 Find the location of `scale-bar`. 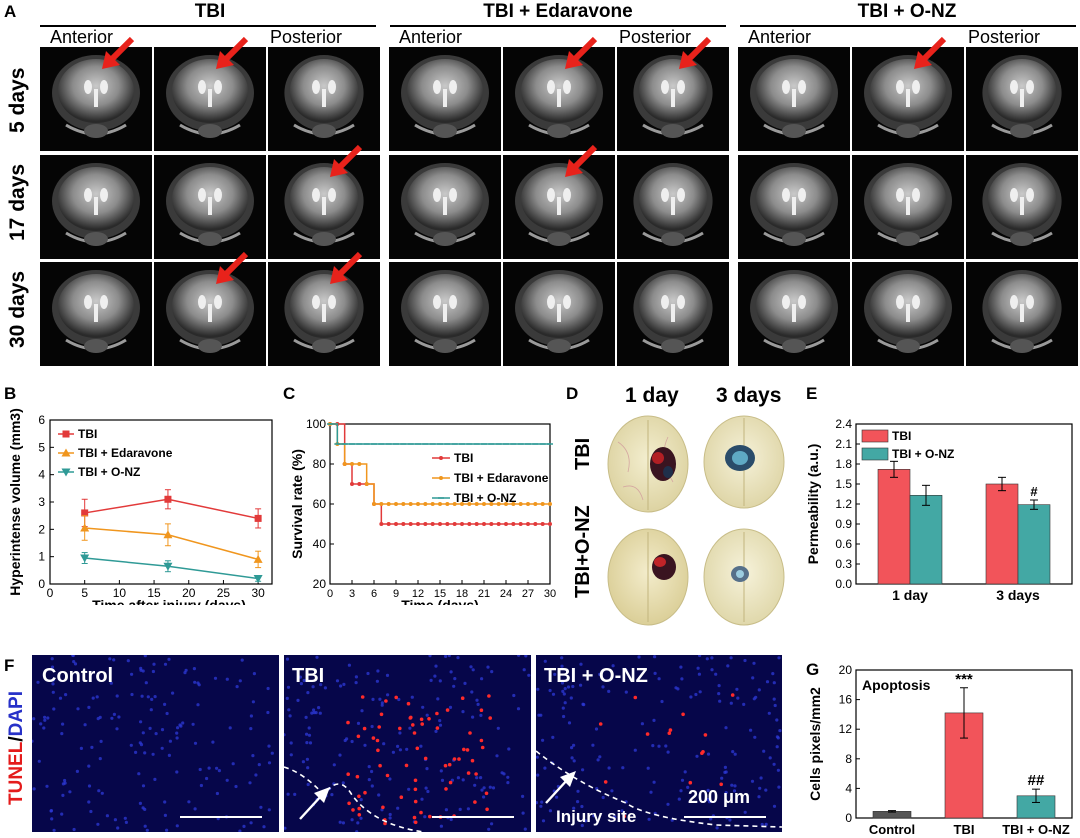

scale-bar is located at coordinates (221, 817).